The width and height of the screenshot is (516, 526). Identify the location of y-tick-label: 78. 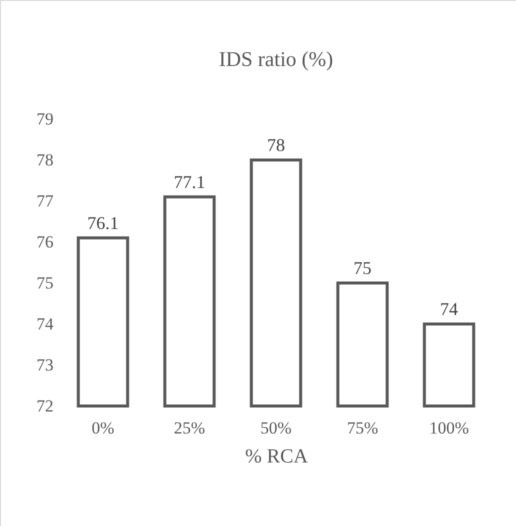
(45, 160).